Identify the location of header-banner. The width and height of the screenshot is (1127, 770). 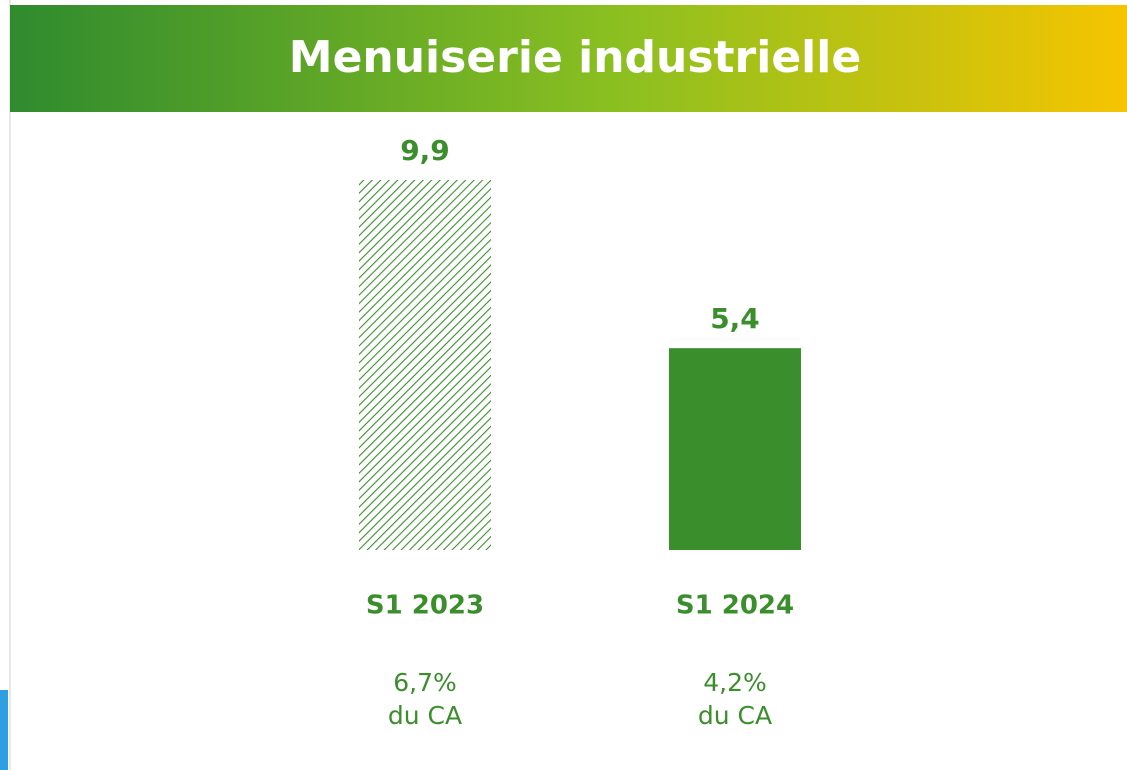
(568, 58).